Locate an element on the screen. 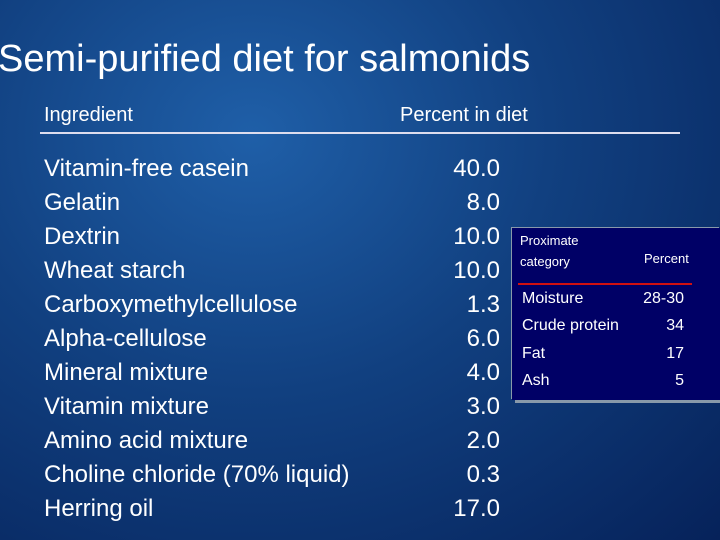  box-rule is located at coordinates (605, 284).